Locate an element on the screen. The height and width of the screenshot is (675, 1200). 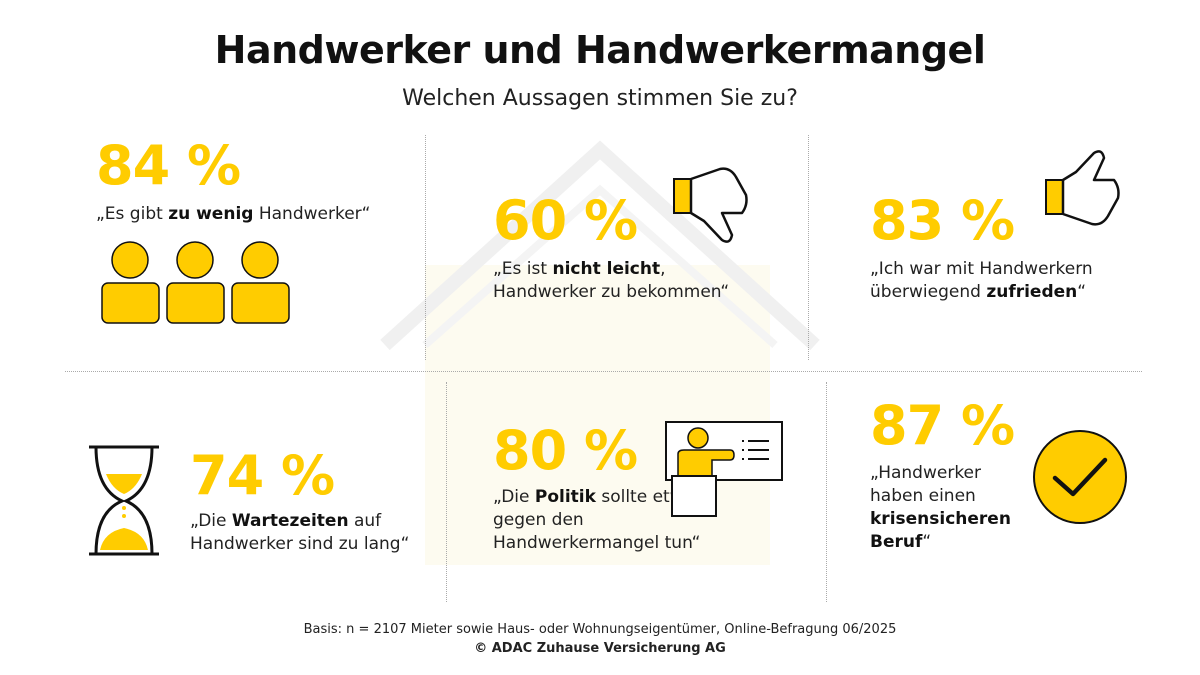
house-roof-inner is located at coordinates (600, 266).